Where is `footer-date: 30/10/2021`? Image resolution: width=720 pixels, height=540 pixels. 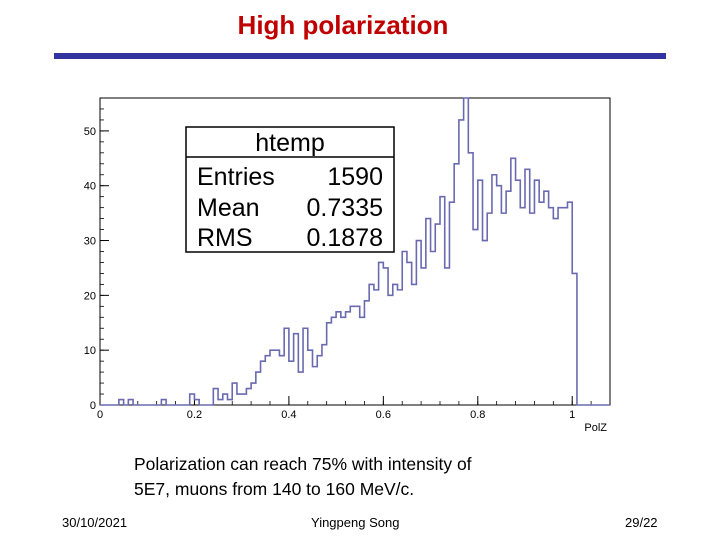
footer-date: 30/10/2021 is located at coordinates (95, 522).